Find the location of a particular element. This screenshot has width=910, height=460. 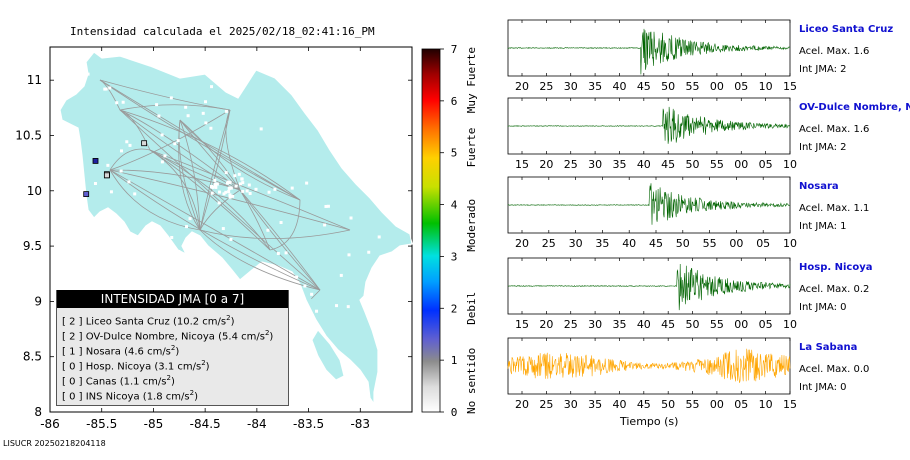

map-ytick-label: 8.5 is located at coordinates (32, 357).